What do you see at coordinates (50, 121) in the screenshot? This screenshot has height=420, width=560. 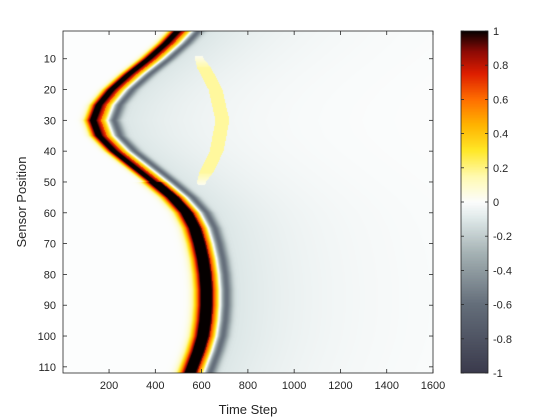 I see `y-tick-label: 30` at bounding box center [50, 121].